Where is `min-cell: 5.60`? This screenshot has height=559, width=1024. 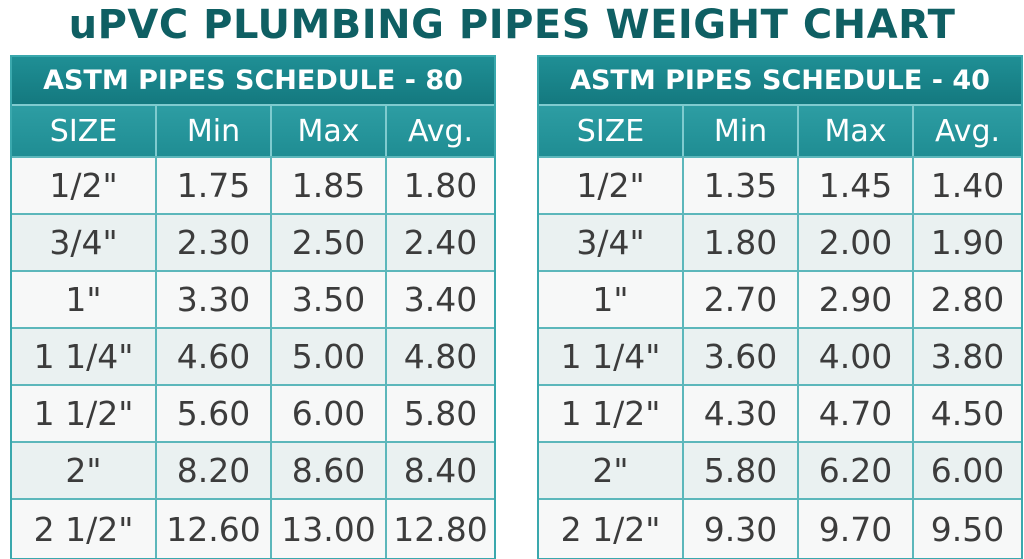
min-cell: 5.60 is located at coordinates (212, 413).